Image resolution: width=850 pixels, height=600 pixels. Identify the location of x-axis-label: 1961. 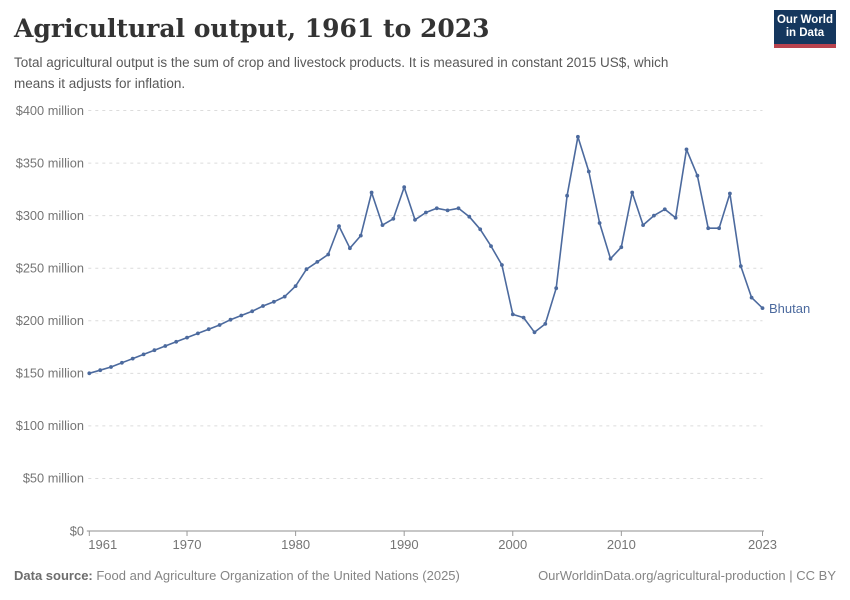
(102, 544).